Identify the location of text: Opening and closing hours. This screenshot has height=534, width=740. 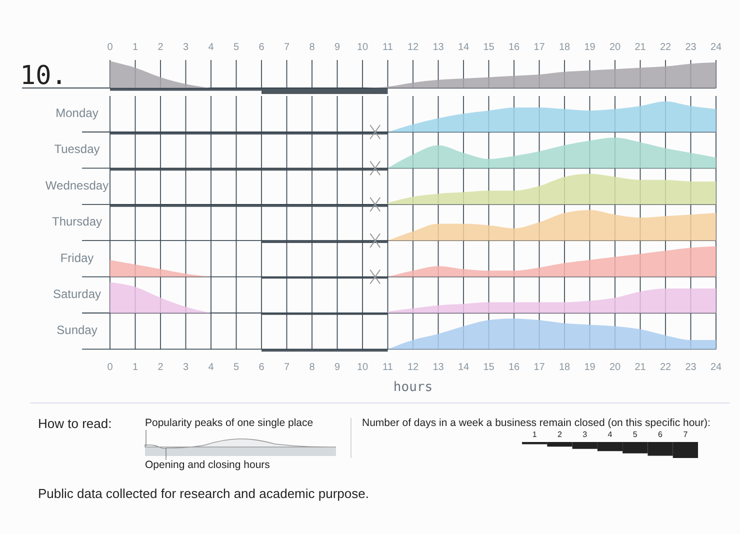
(207, 465).